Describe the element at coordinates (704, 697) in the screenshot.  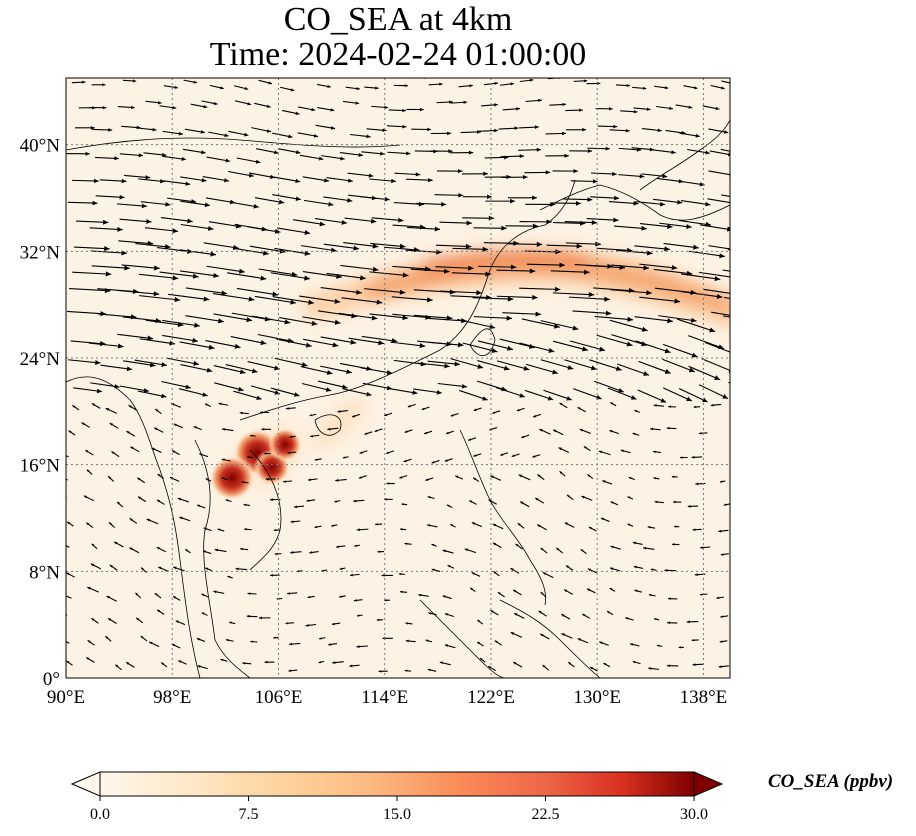
I see `lon-tick-label: 138°E` at that location.